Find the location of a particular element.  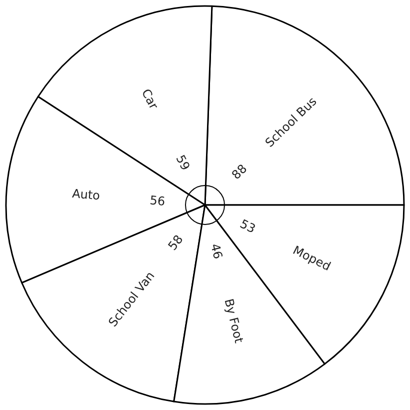

slice-label: Auto is located at coordinates (86, 194).